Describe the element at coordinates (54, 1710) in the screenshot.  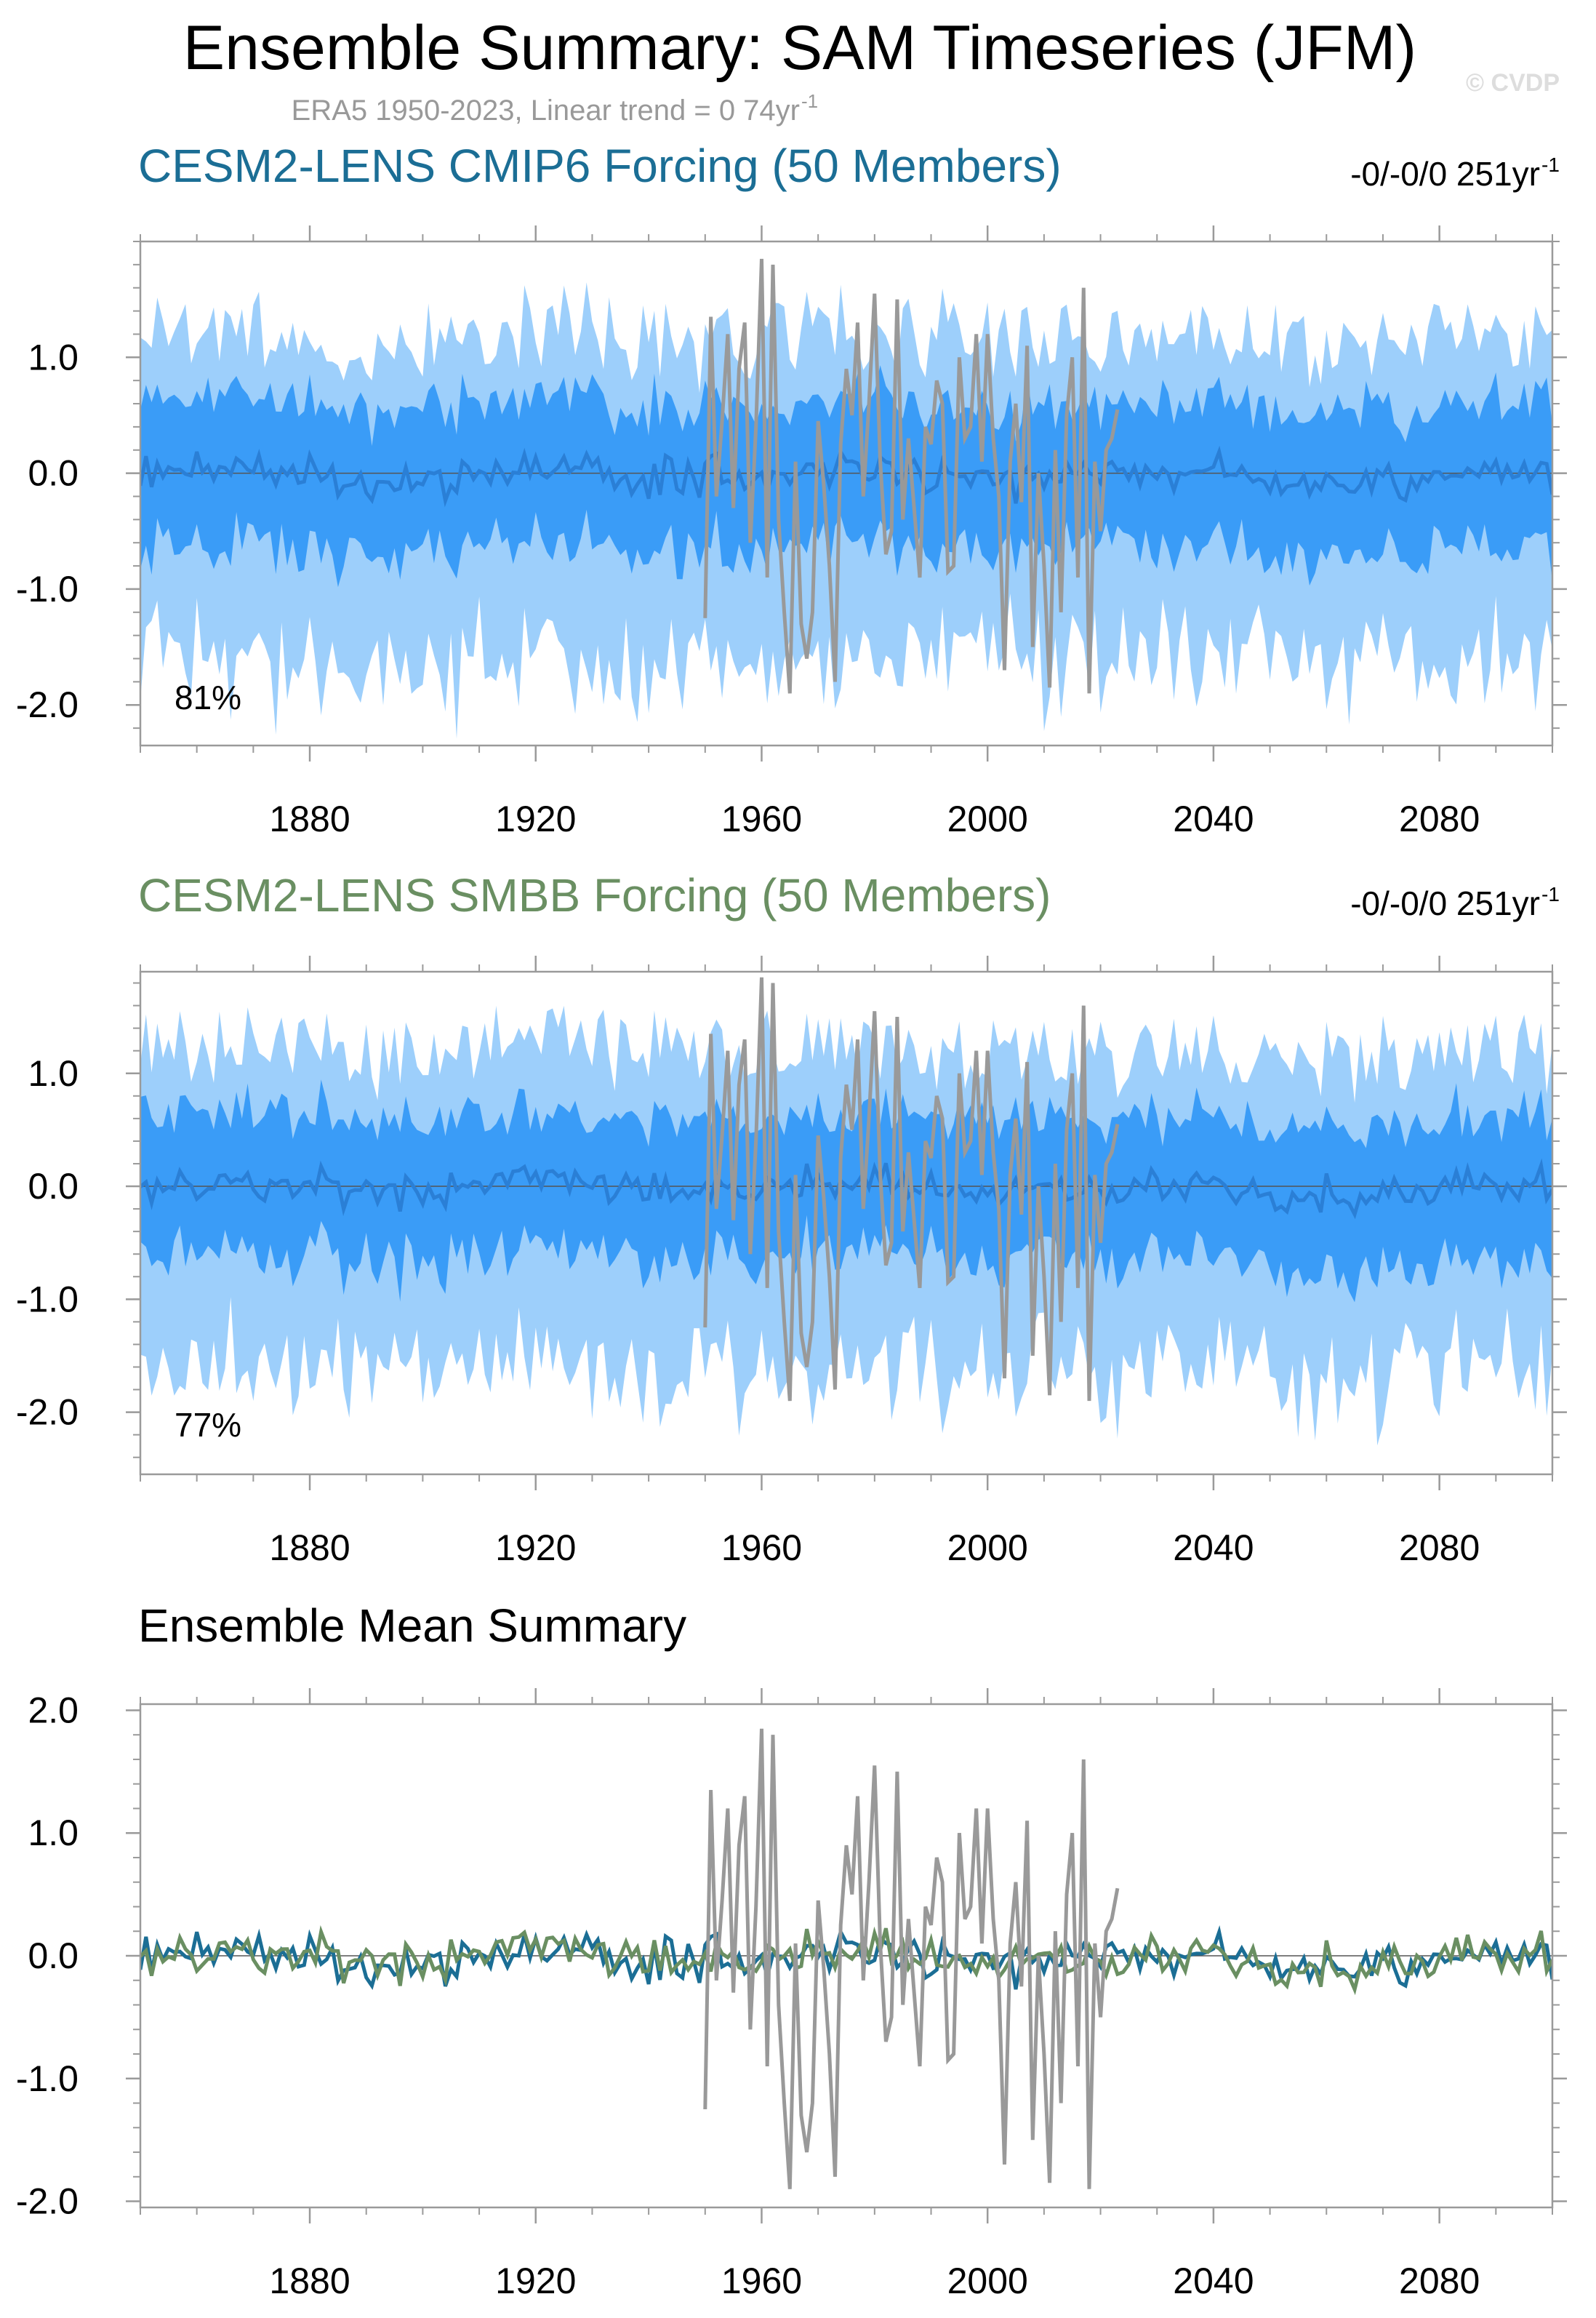
I see `y-tick-label: 2.0` at that location.